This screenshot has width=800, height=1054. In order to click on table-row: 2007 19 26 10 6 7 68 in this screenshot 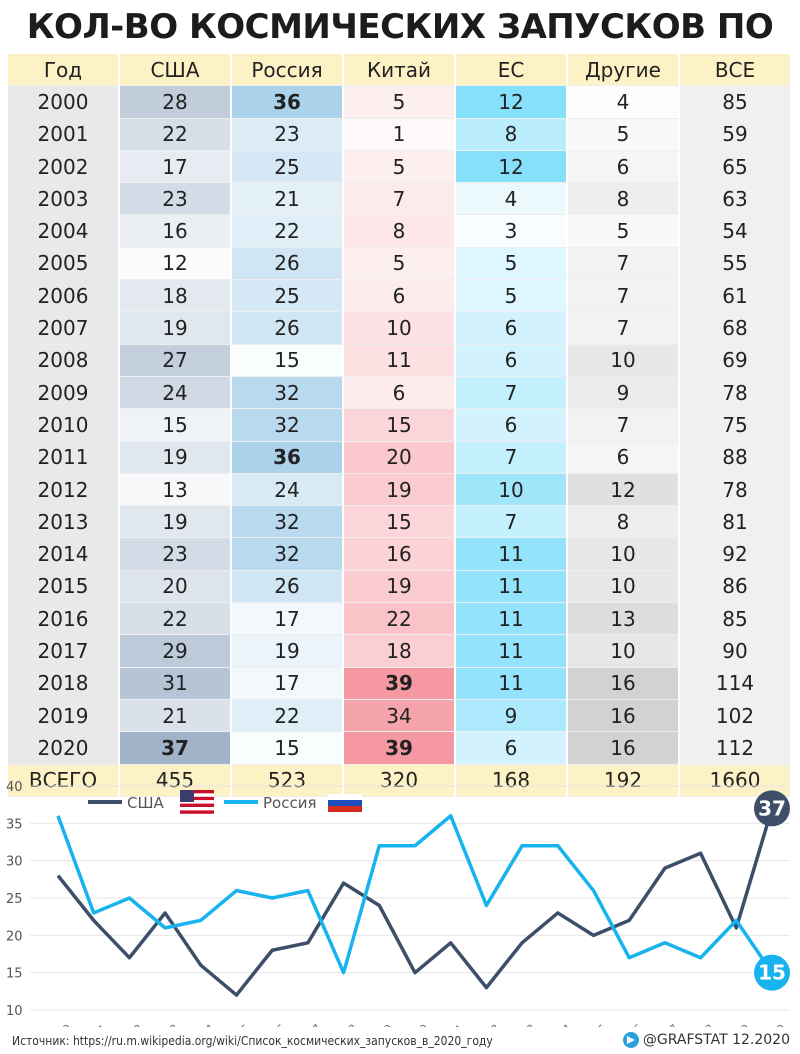, I will do `click(400, 328)`.